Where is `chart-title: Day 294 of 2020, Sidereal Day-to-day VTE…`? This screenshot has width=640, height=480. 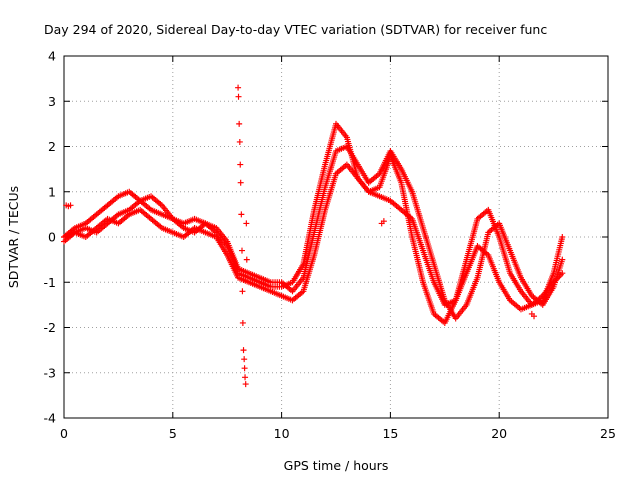 chart-title: Day 294 of 2020, Sidereal Day-to-day VTE… is located at coordinates (295, 29).